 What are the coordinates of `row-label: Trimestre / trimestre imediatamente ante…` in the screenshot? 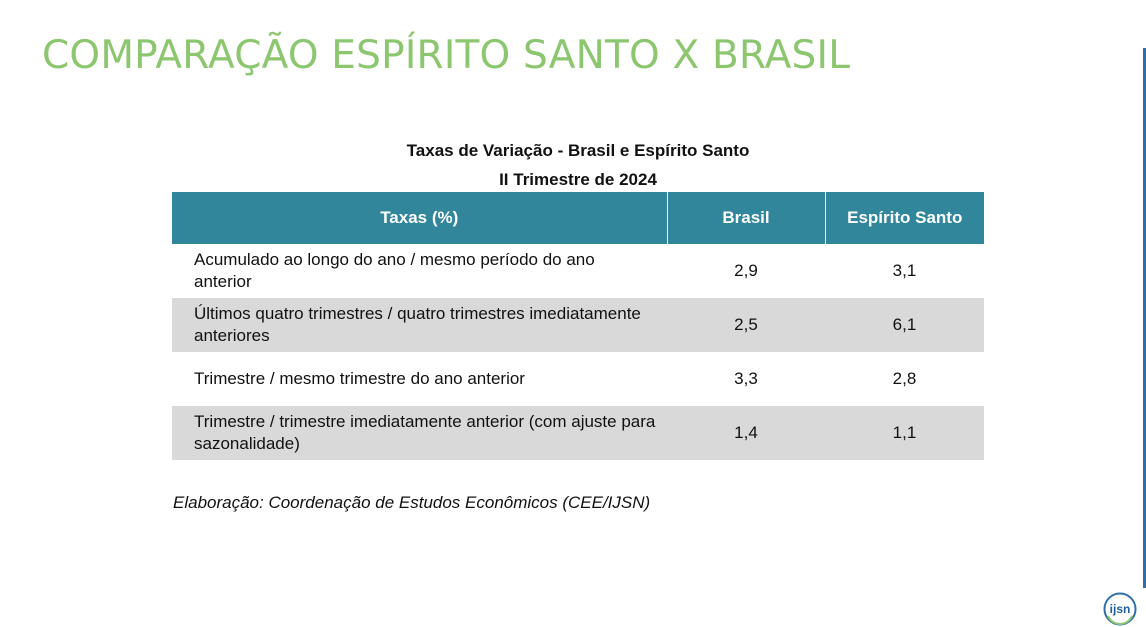 It's located at (419, 433).